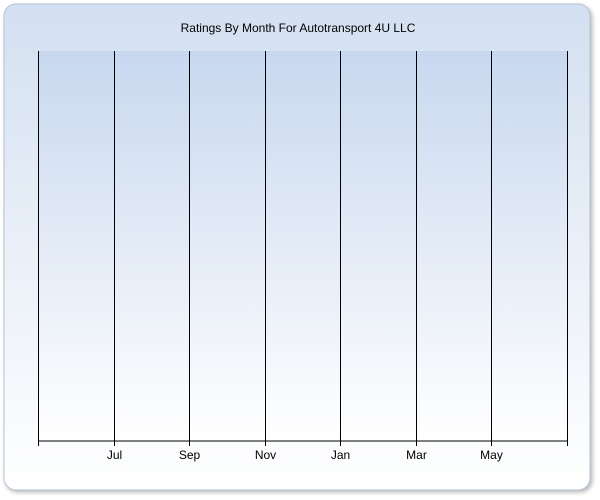 This screenshot has width=600, height=500. I want to click on x-tick-label: Jan, so click(340, 455).